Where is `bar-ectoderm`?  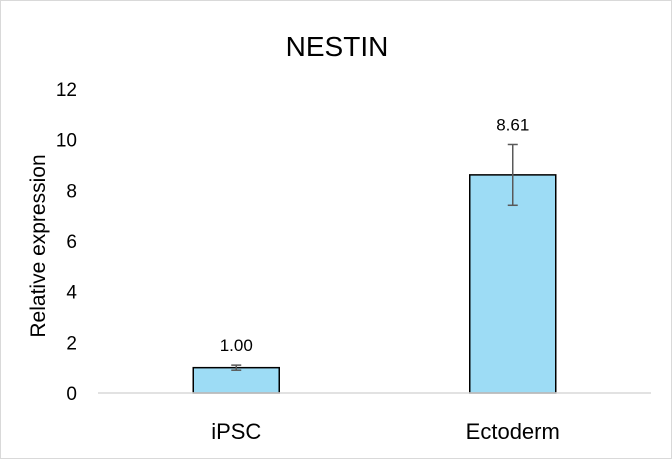 bar-ectoderm is located at coordinates (513, 284).